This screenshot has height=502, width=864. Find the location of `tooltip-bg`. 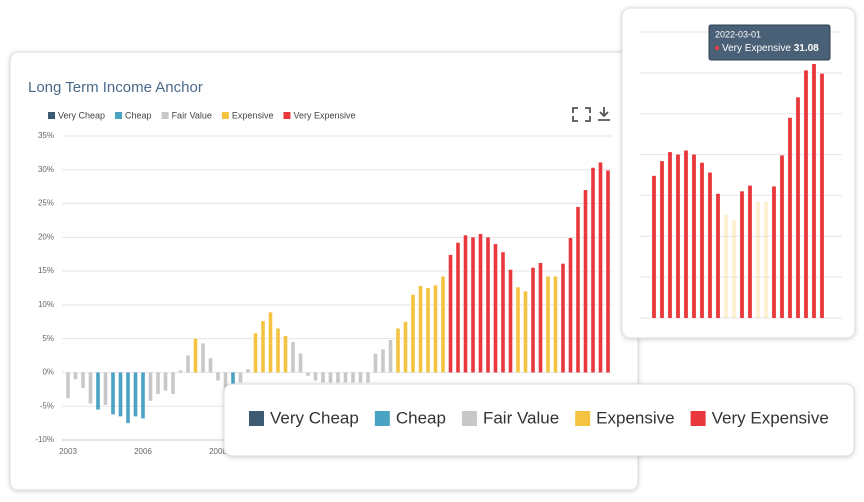

tooltip-bg is located at coordinates (769, 42).